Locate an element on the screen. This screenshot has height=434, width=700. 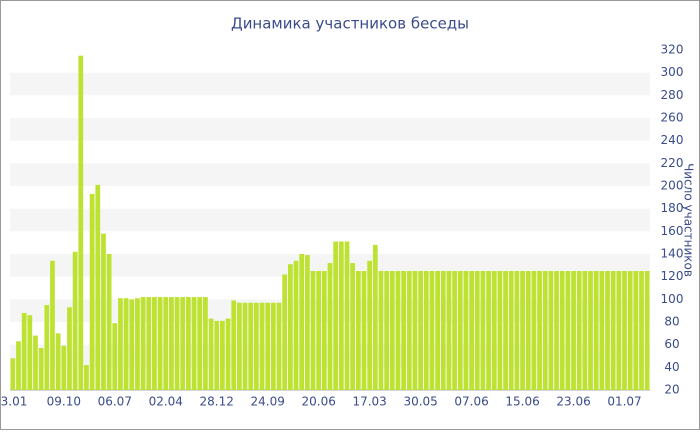
x-tick-label: 3.01 is located at coordinates (14, 402).